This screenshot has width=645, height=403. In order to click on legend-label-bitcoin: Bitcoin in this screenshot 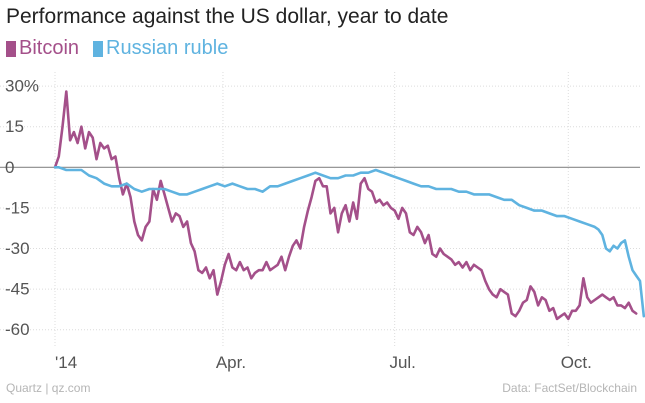, I will do `click(49, 48)`.